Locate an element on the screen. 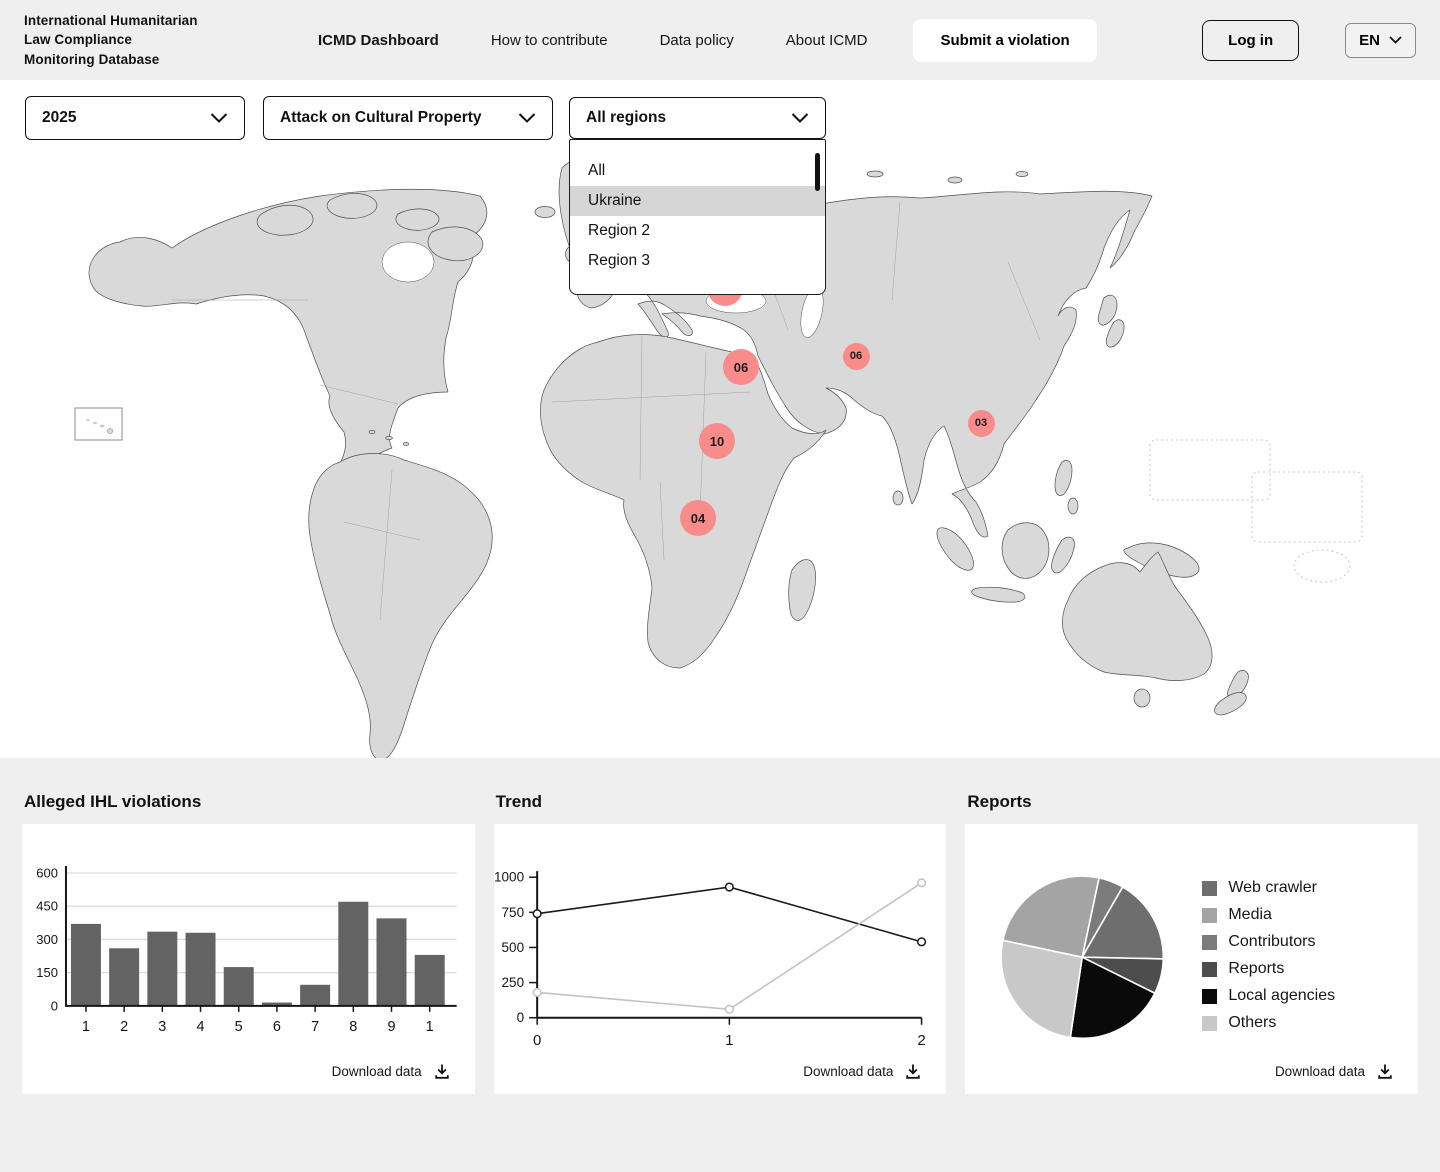 The image size is (1440, 1172). map-south-america is located at coordinates (400, 605).